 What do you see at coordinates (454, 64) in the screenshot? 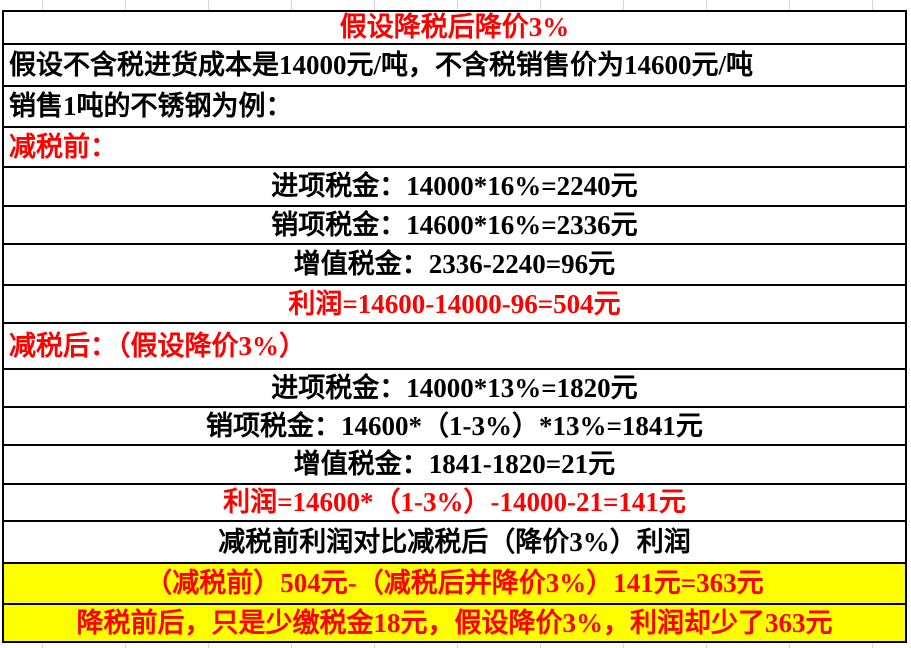
I see `cell-assumption: 假设不含税进货成本是14000元/吨，不含税销售价为14600元/吨` at bounding box center [454, 64].